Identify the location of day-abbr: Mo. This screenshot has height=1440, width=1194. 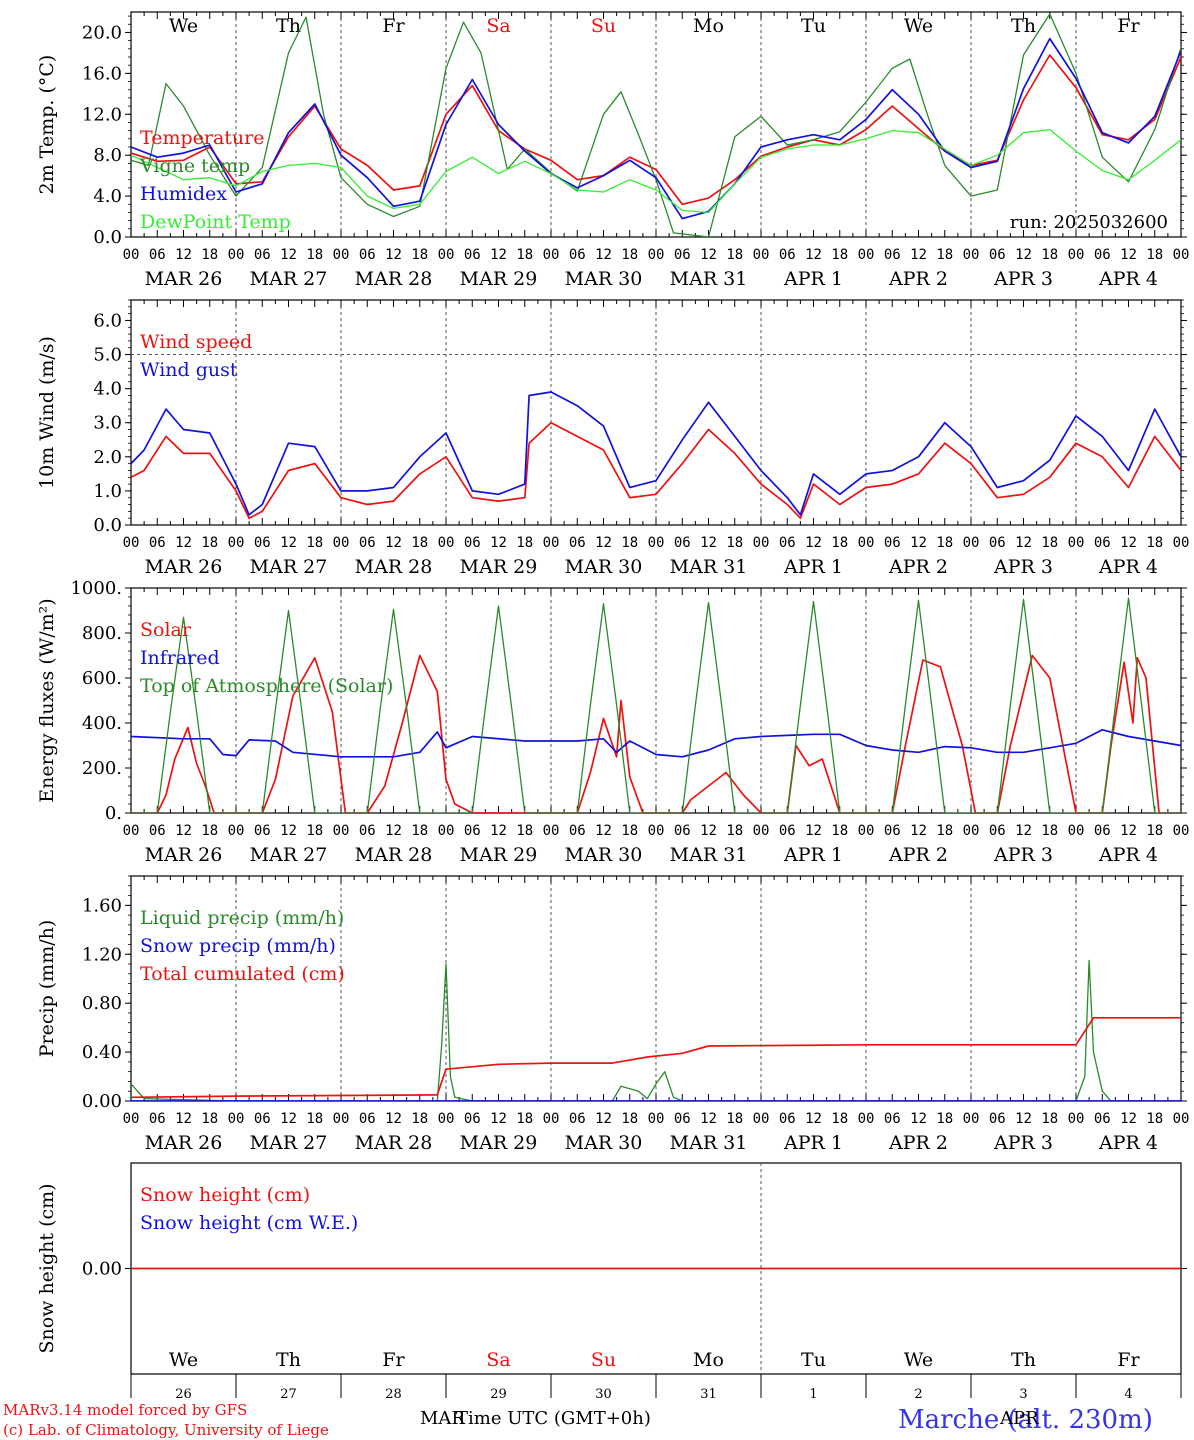
(708, 26).